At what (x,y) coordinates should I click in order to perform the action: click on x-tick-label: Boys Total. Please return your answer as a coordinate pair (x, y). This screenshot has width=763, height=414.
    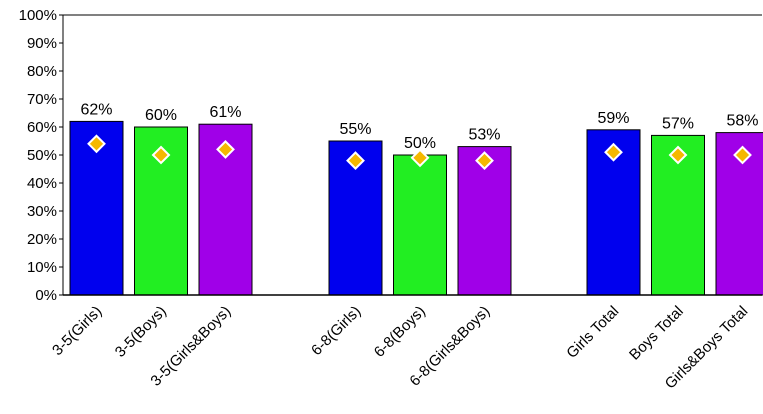
    Looking at the image, I should click on (656, 333).